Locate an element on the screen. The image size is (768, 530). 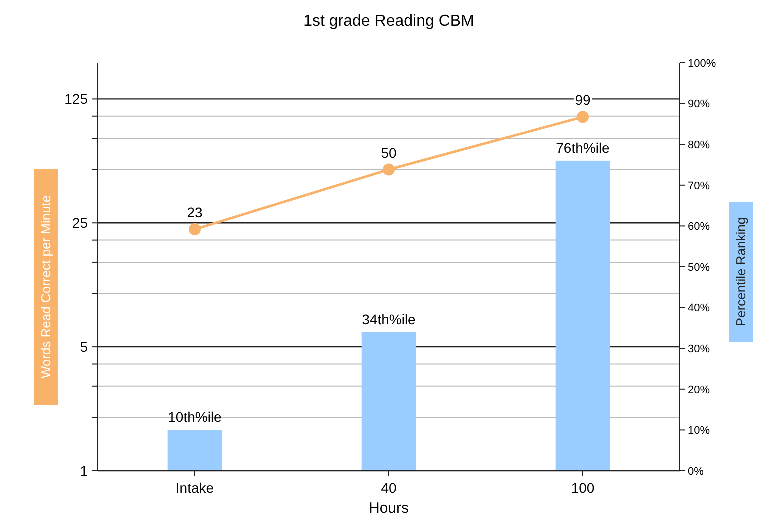
y2-tick-label: 90% is located at coordinates (699, 104).